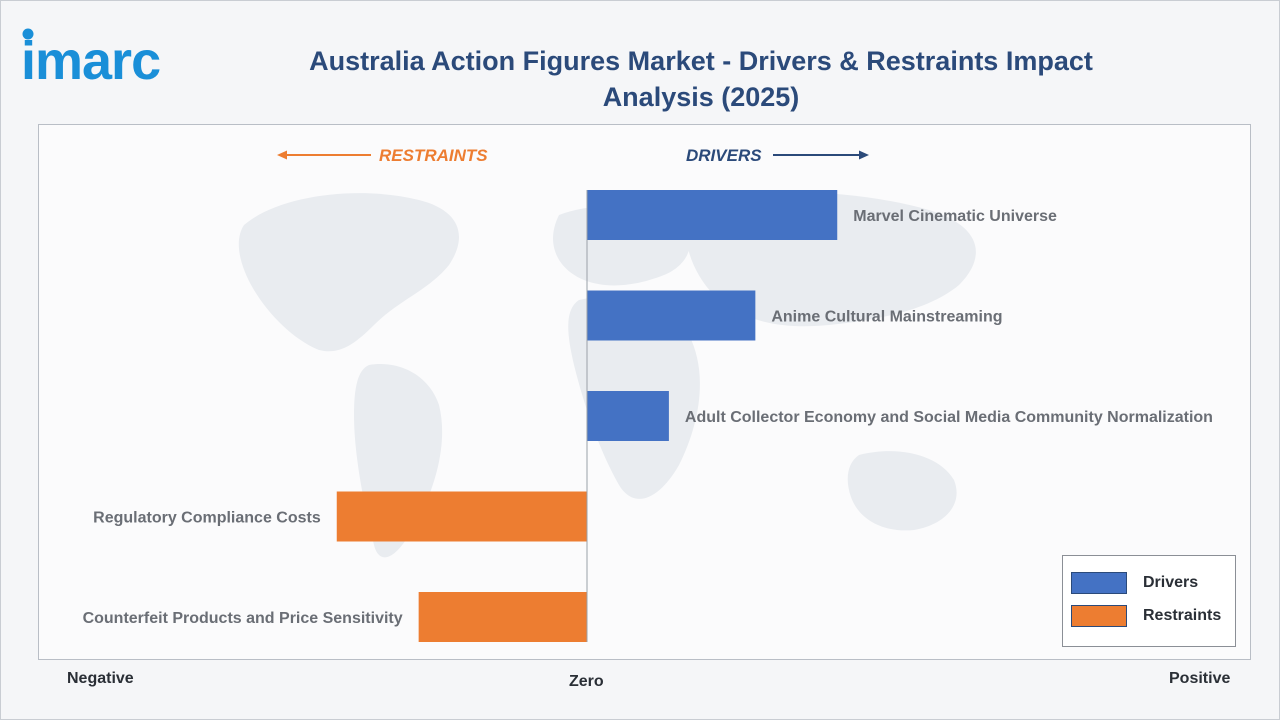 Image resolution: width=1280 pixels, height=720 pixels. I want to click on bar-label-3: Regulatory Compliance Costs, so click(207, 518).